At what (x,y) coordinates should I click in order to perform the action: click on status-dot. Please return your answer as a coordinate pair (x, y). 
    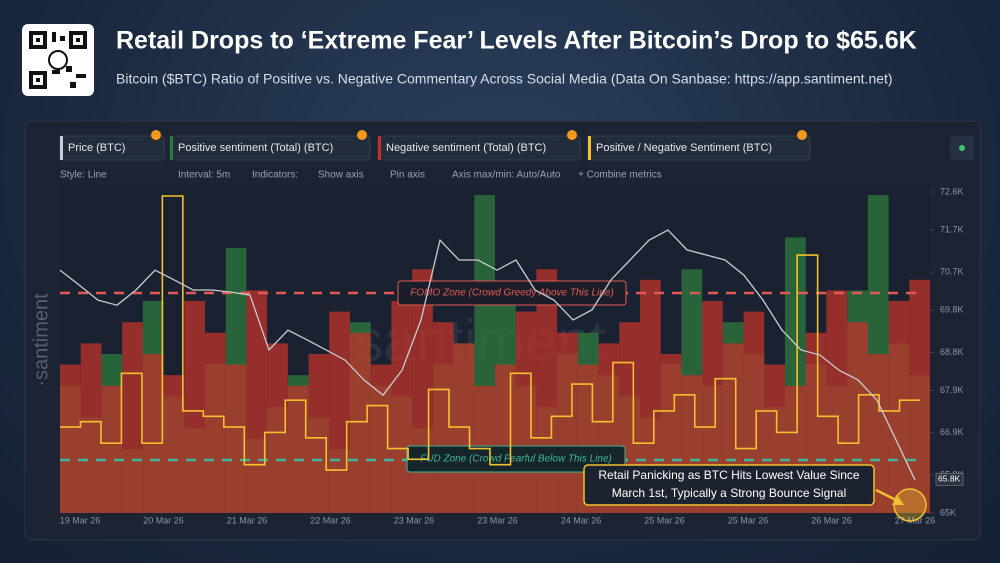
    Looking at the image, I should click on (962, 148).